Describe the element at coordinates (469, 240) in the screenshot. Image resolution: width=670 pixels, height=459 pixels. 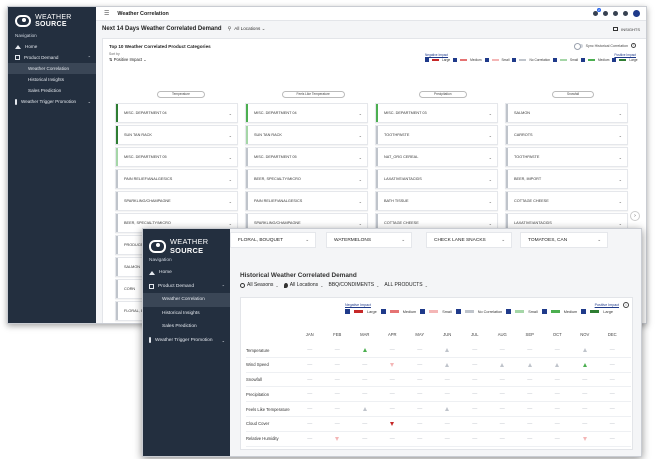
I see `category-chip: CHECK LANE SNACKS ⌄` at that location.